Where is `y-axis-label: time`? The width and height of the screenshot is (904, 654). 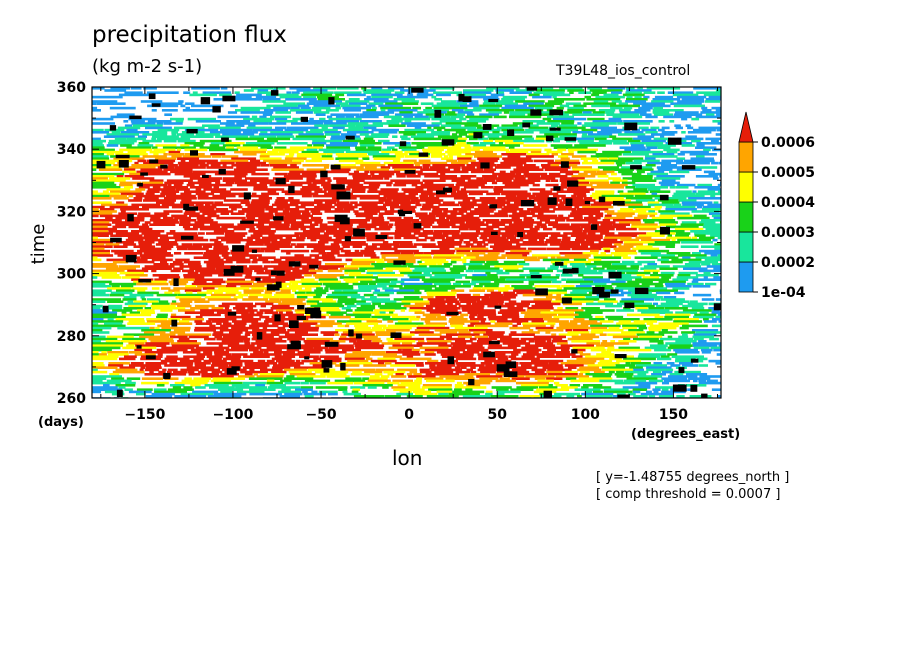 y-axis-label: time is located at coordinates (38, 244).